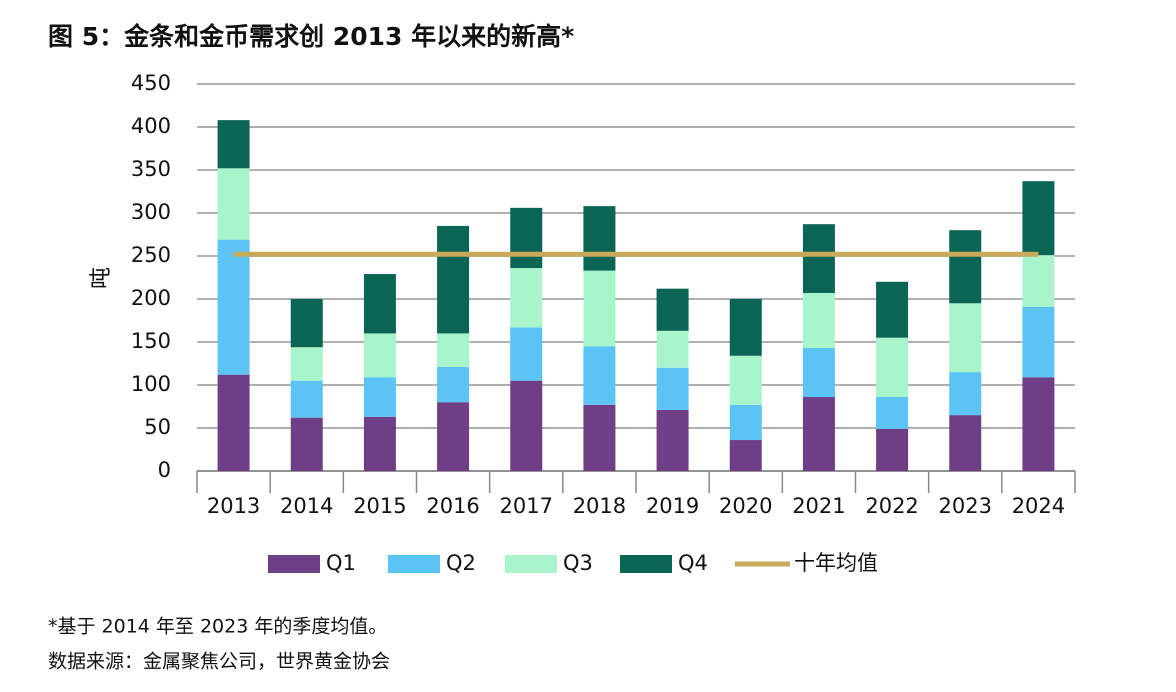 Image resolution: width=1176 pixels, height=692 pixels. I want to click on x-tick-label: 2022, so click(891, 506).